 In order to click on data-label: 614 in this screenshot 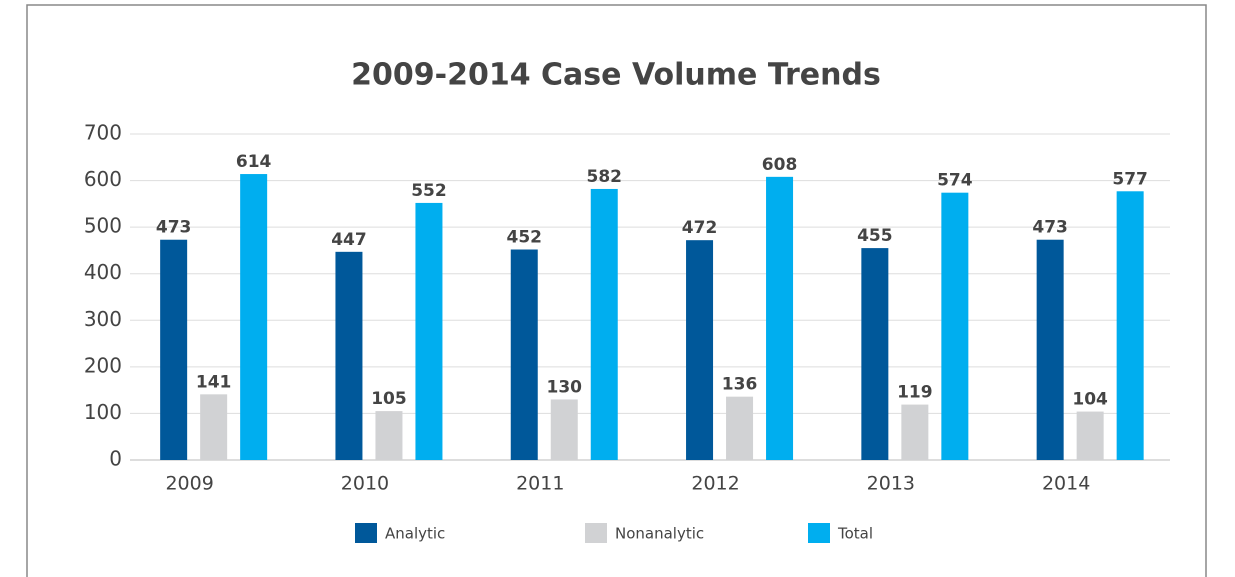, I will do `click(254, 162)`.